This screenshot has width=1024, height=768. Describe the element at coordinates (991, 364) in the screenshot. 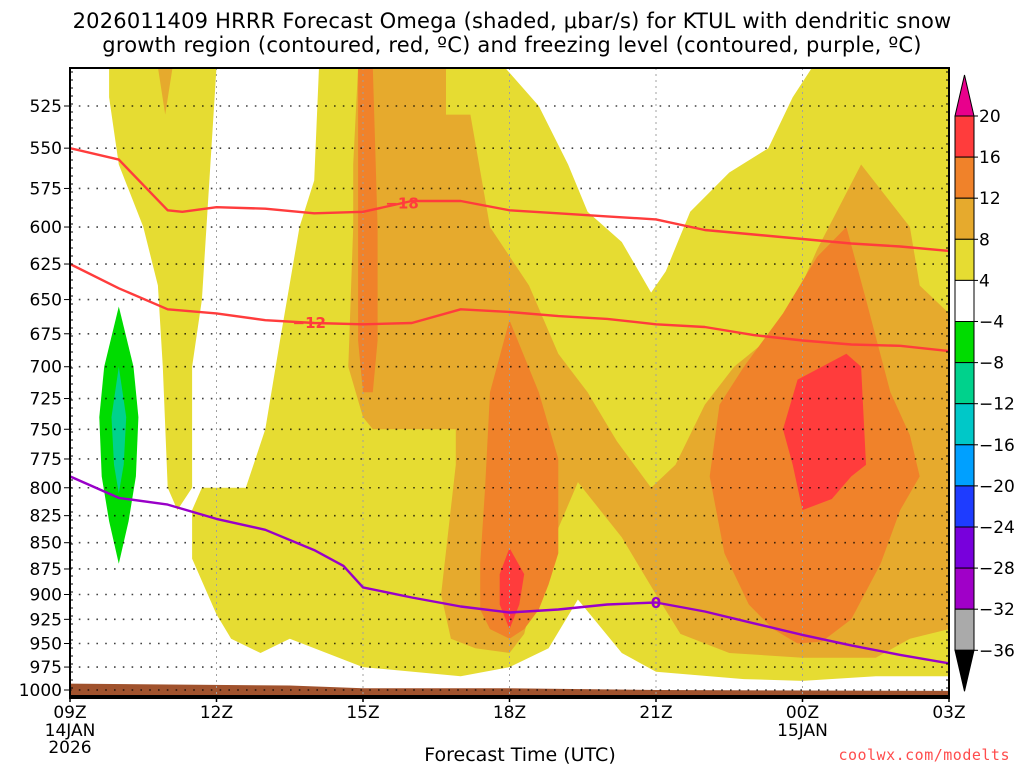

I see `colorbar-label--8: −8` at that location.